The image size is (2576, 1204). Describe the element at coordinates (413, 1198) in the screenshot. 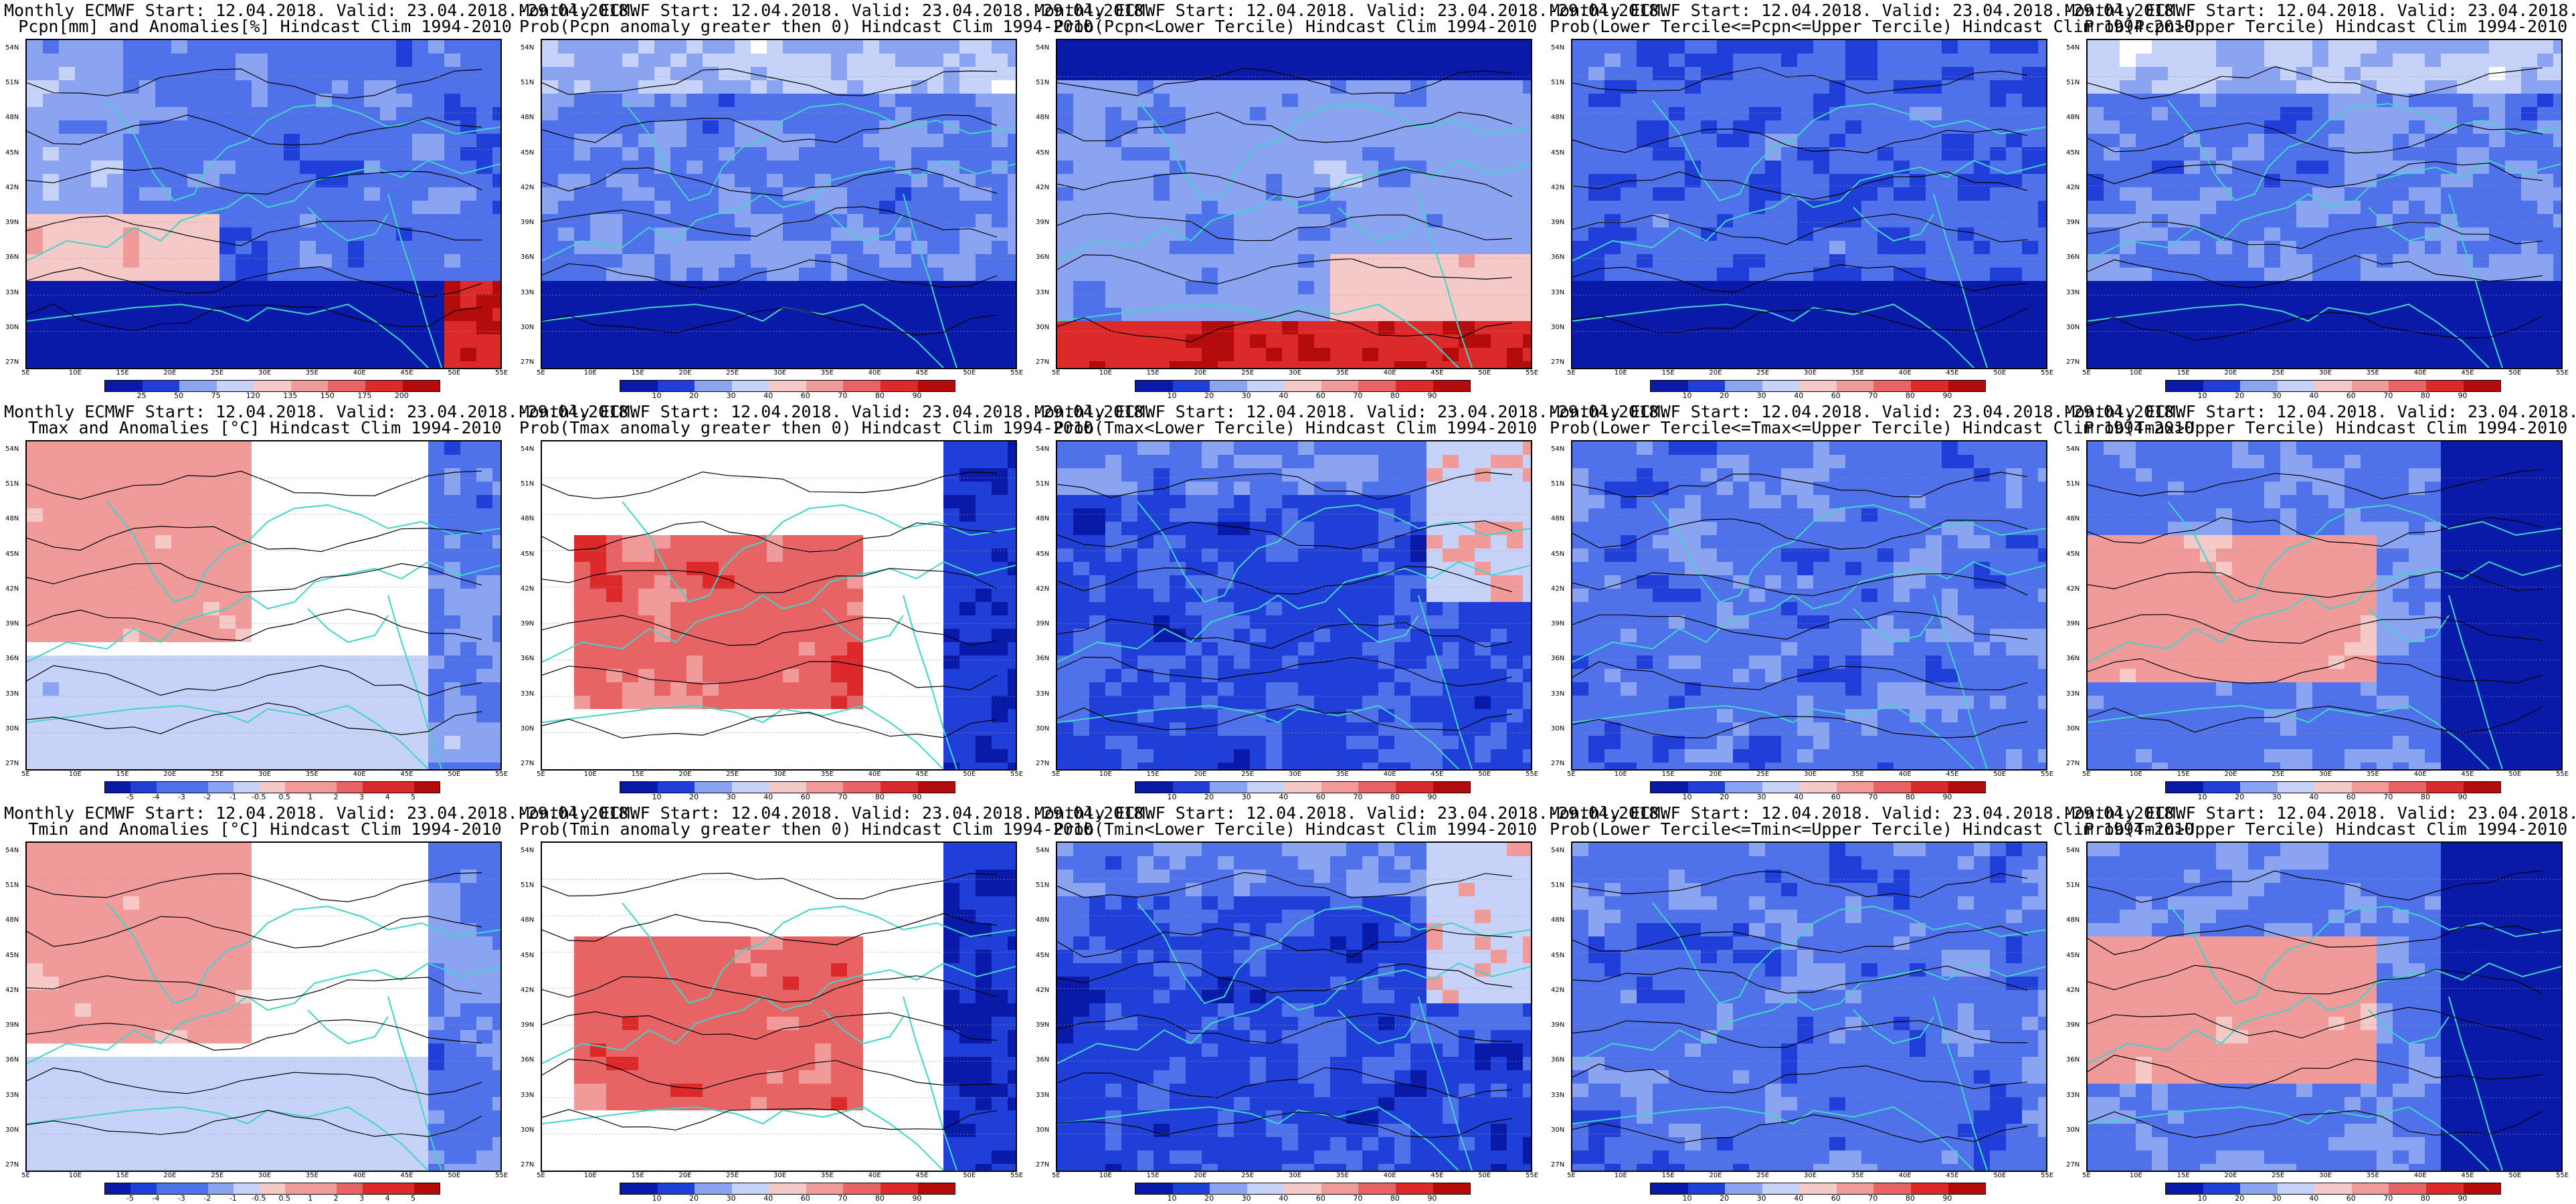

I see `colorbar-tick-label: 5` at that location.